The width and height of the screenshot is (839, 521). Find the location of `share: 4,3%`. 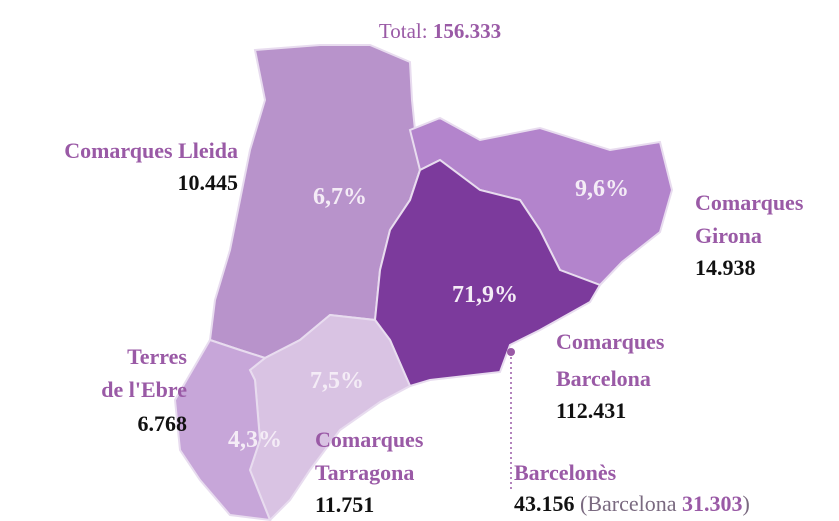

share: 4,3% is located at coordinates (255, 440).